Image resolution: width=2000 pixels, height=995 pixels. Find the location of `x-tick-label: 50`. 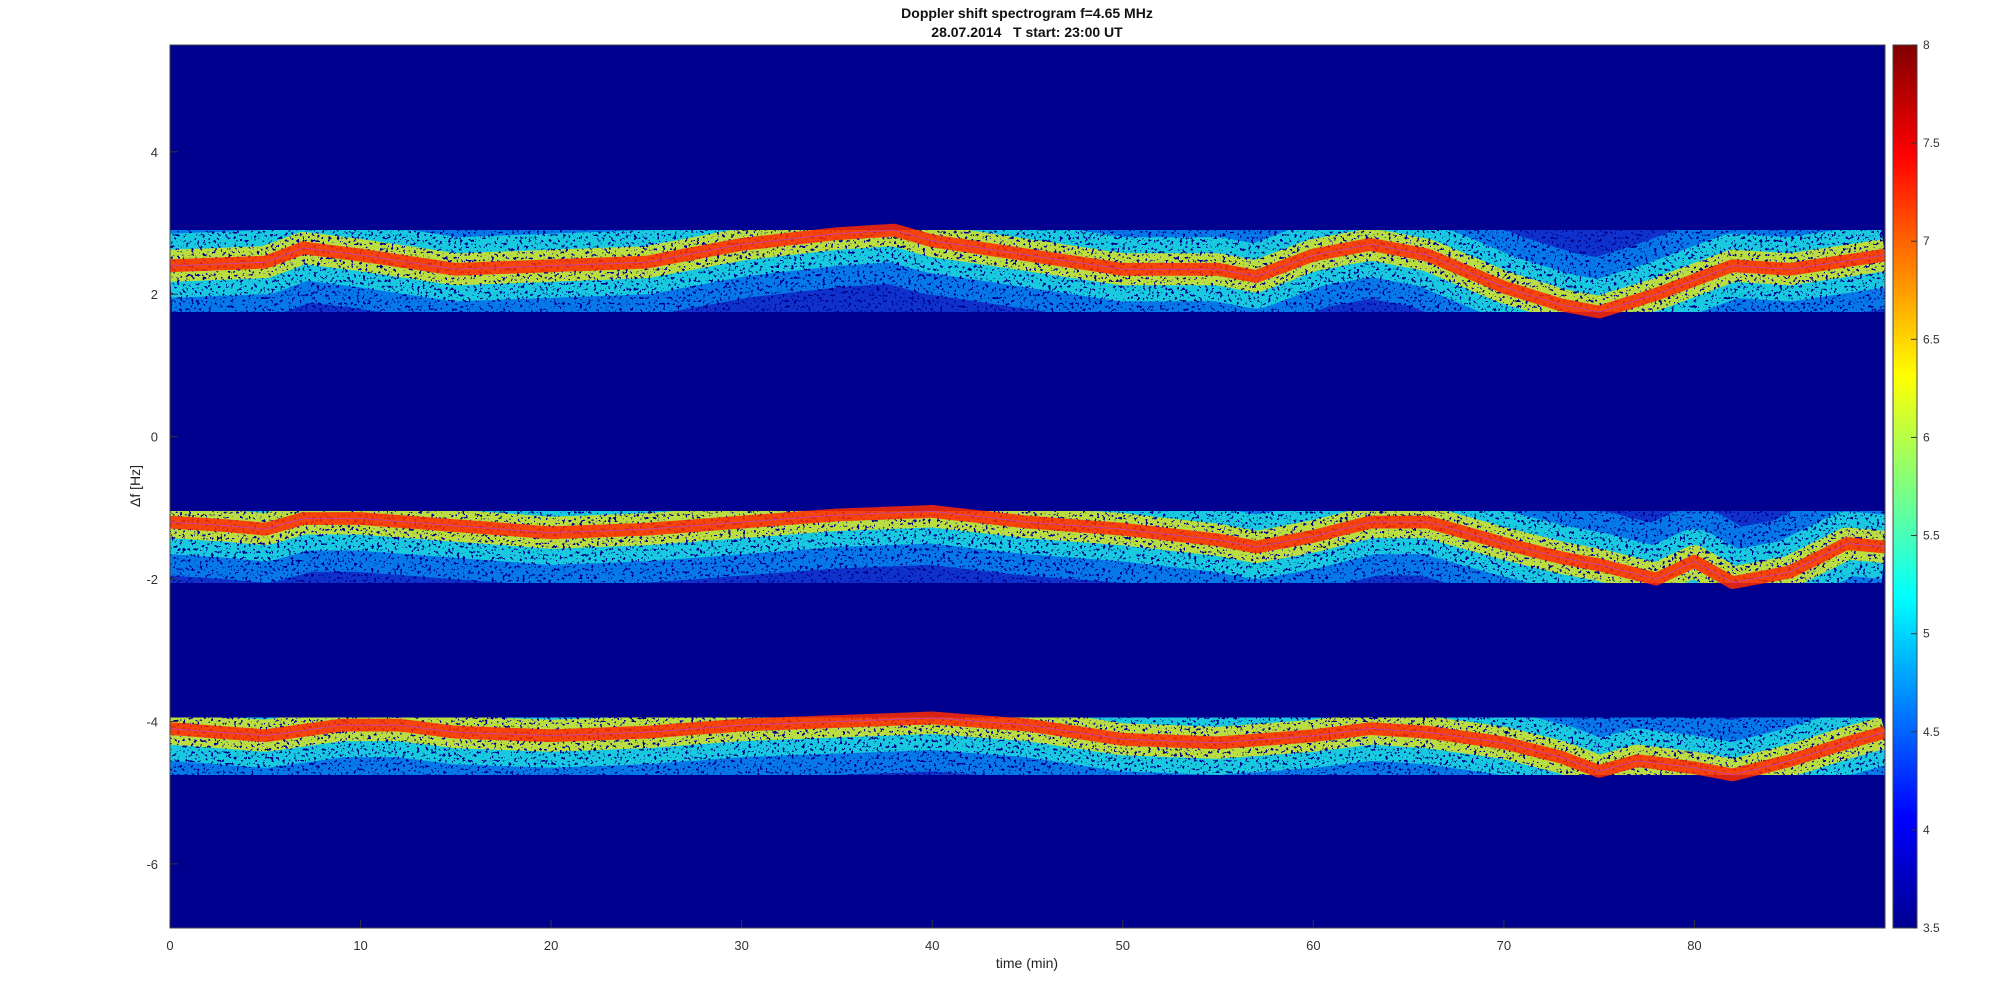

x-tick-label: 50 is located at coordinates (1123, 945).